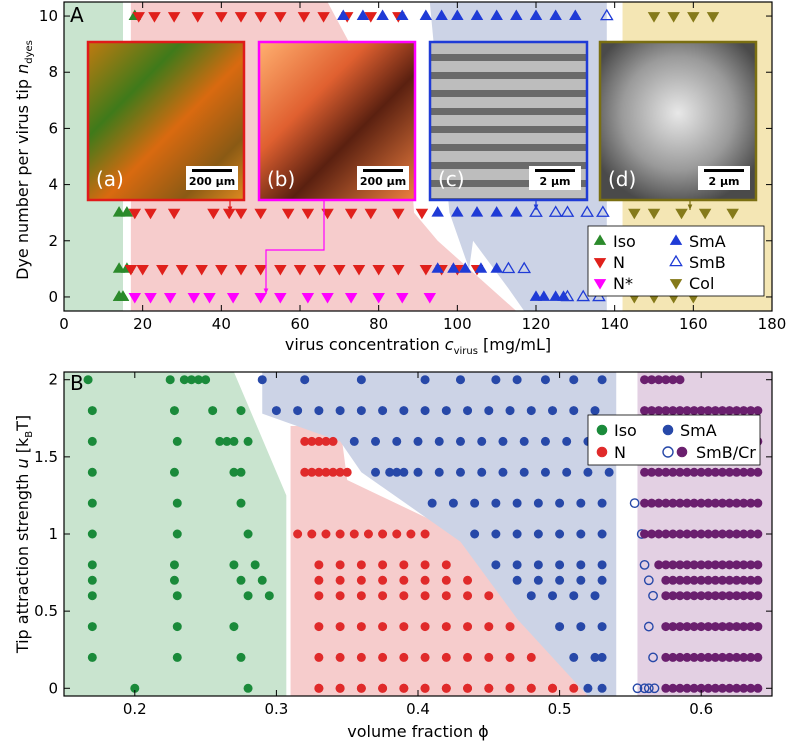 The image size is (790, 748). What do you see at coordinates (53, 534) in the screenshot?
I see `y-tick-label: 1` at bounding box center [53, 534].